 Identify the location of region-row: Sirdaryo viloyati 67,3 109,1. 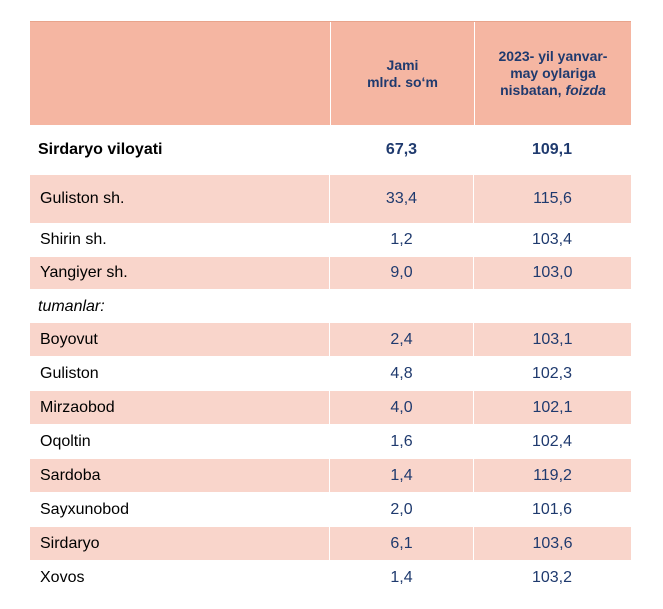
(330, 150).